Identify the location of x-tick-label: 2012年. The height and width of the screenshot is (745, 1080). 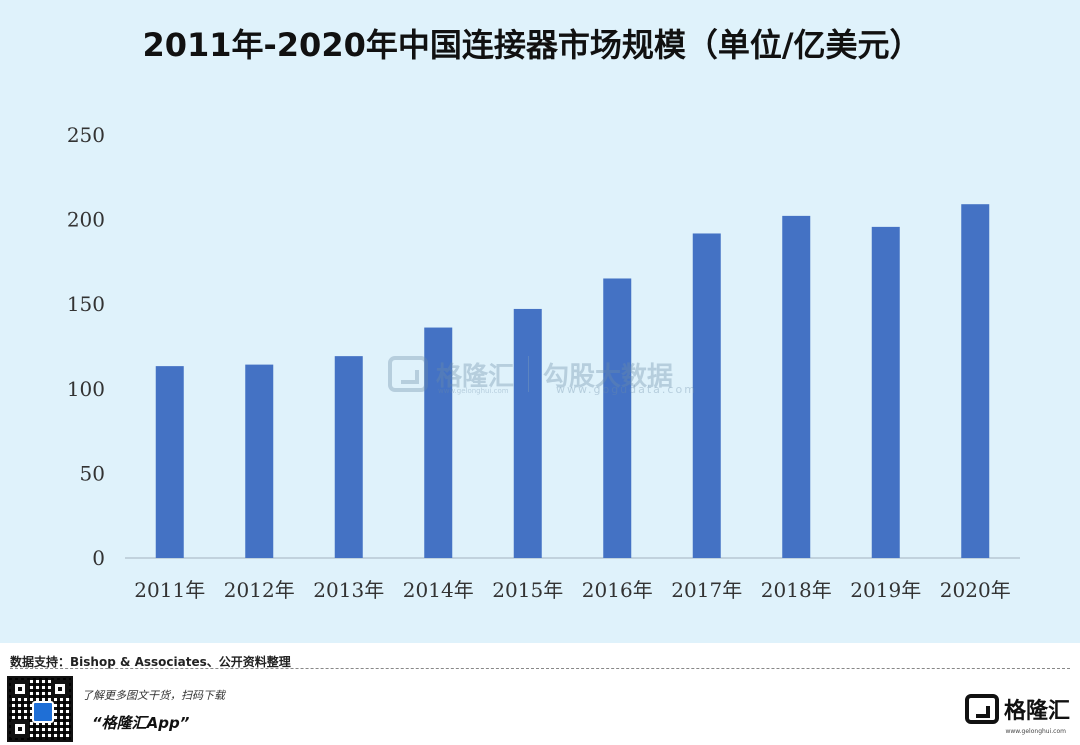
(259, 590).